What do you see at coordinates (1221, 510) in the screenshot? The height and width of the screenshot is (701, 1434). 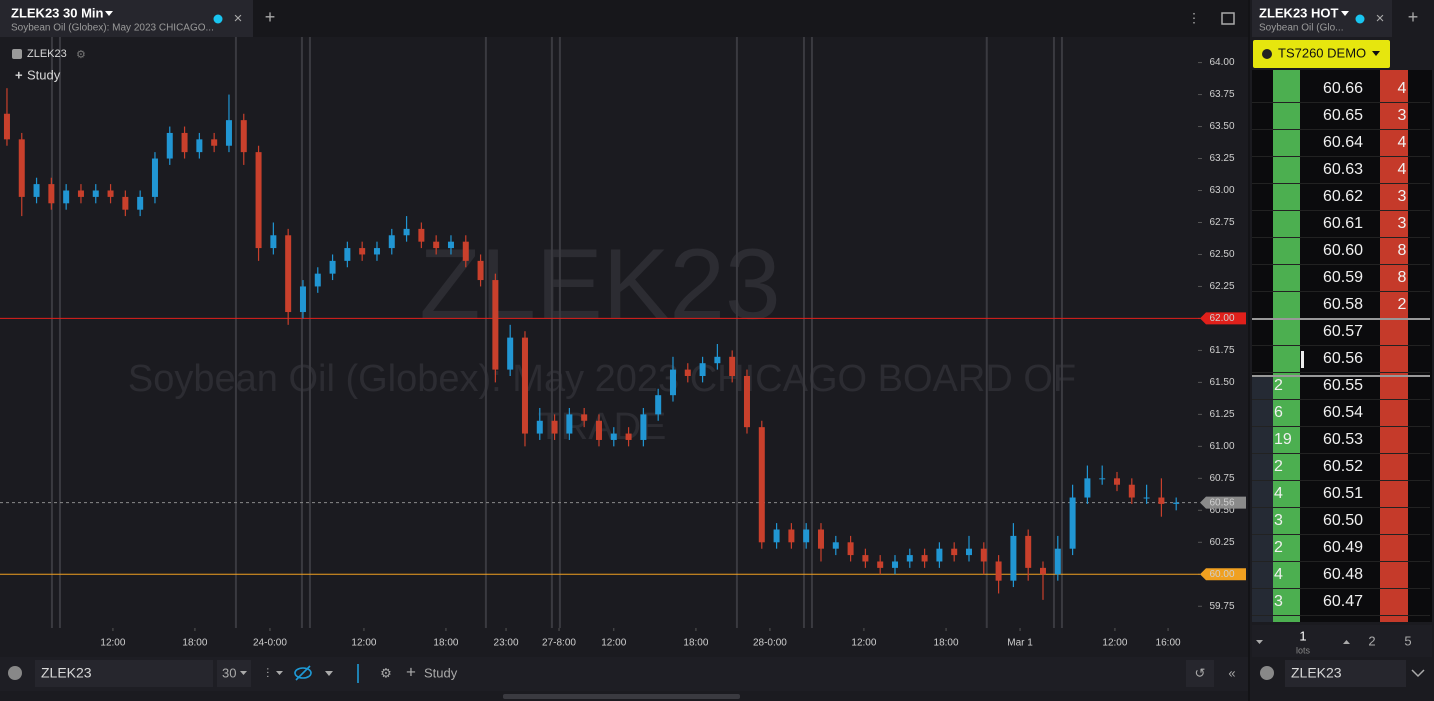 I see `y-tick-label: 60.50` at bounding box center [1221, 510].